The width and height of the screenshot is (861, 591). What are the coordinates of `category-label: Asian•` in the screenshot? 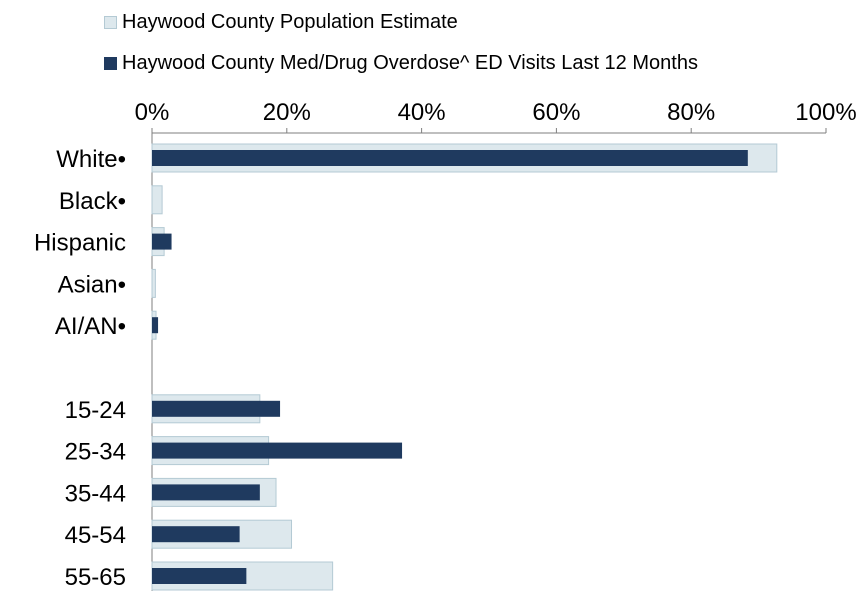 It's located at (92, 284).